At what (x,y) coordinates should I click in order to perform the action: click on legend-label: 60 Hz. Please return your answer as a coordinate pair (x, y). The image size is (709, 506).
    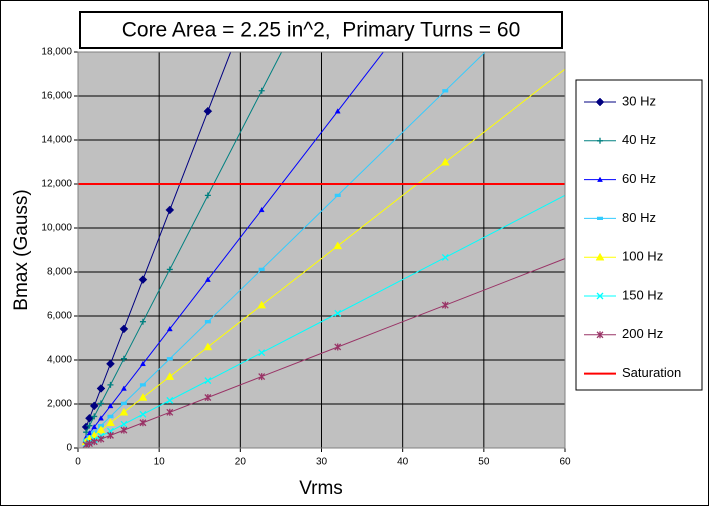
    Looking at the image, I should click on (639, 178).